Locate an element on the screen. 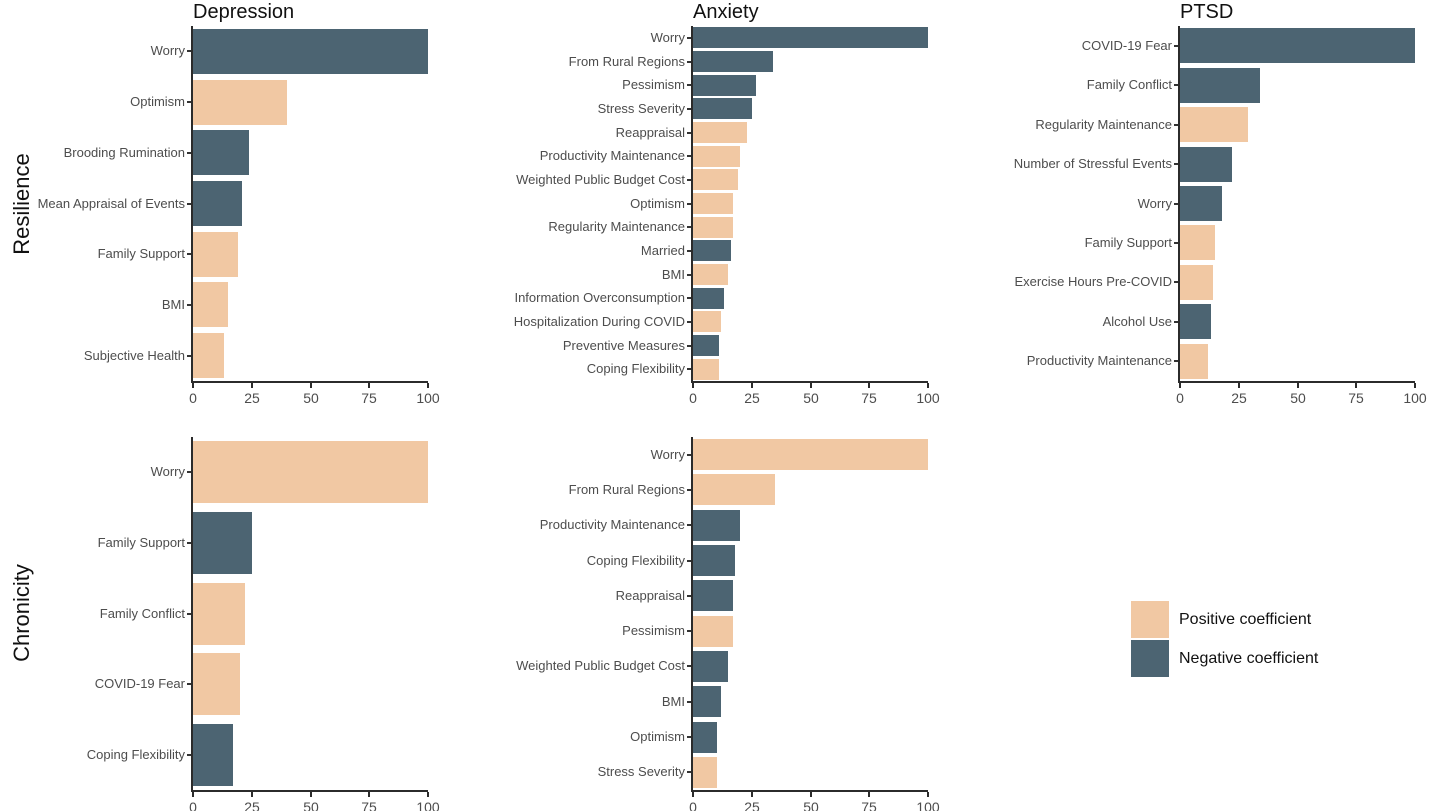 Image resolution: width=1430 pixels, height=811 pixels. category-label: Pessimism is located at coordinates (653, 84).